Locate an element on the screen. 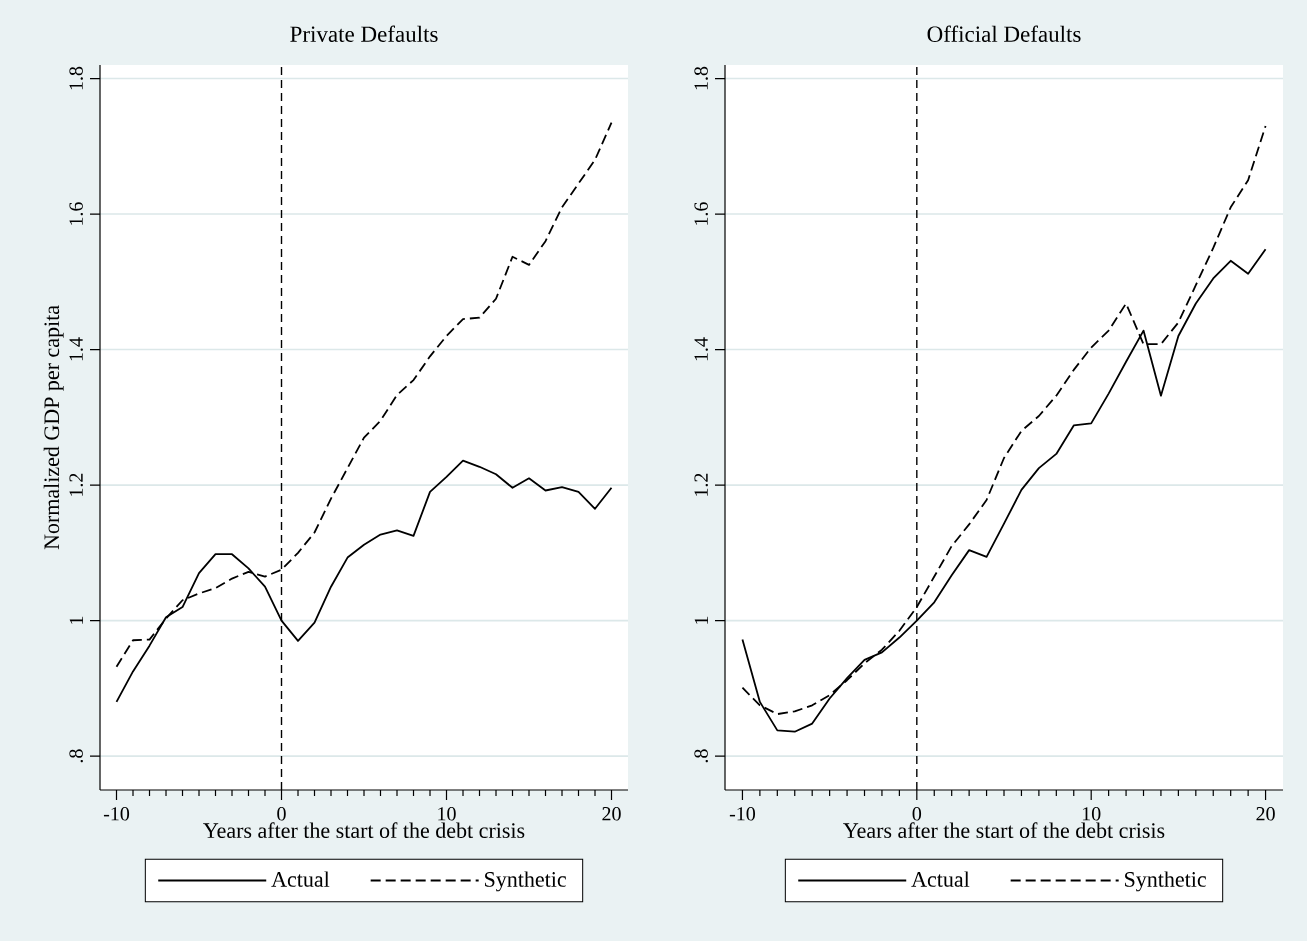 This screenshot has height=941, width=1307. chart-title: Private Defaults is located at coordinates (364, 33).